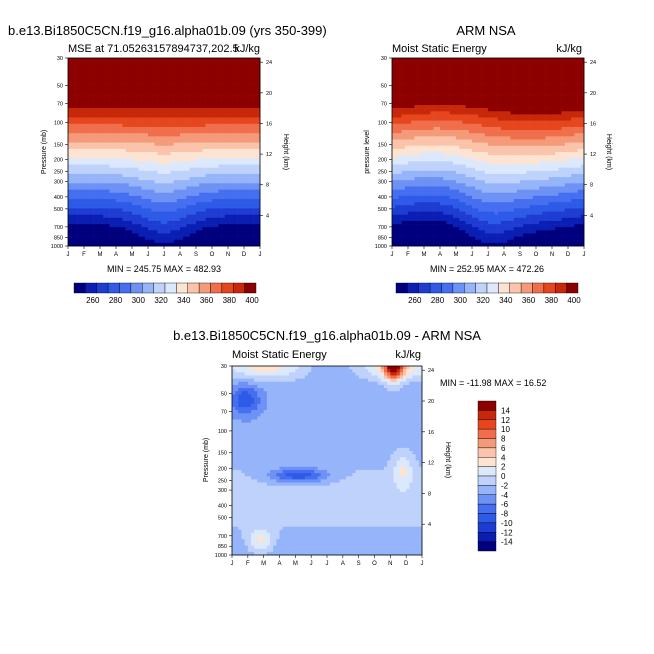 This screenshot has width=654, height=654. What do you see at coordinates (267, 216) in the screenshot?
I see `y2-tick-label: 4` at bounding box center [267, 216].